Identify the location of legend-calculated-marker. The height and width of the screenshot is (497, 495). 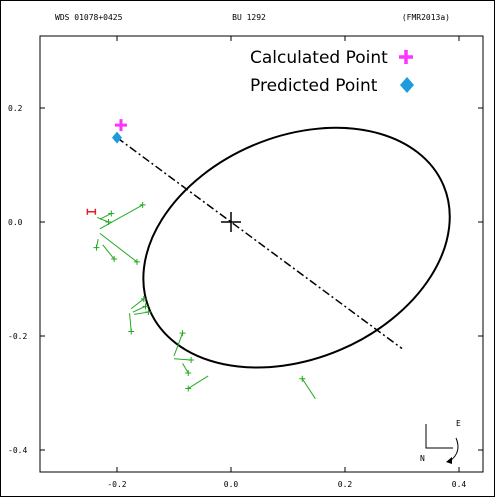
(406, 57).